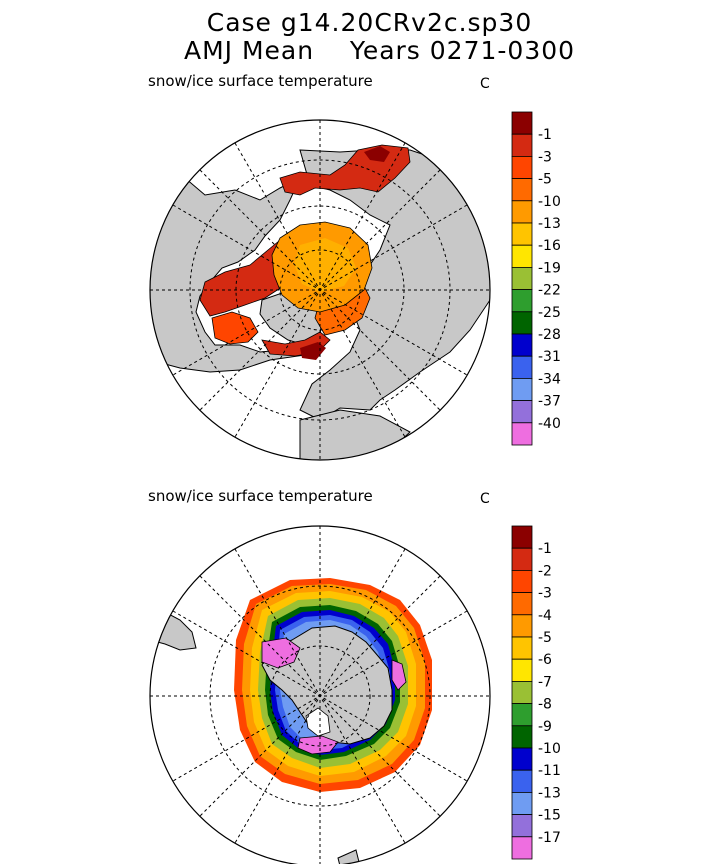  I want to click on north-ice-hudson-bay, so click(235, 328).